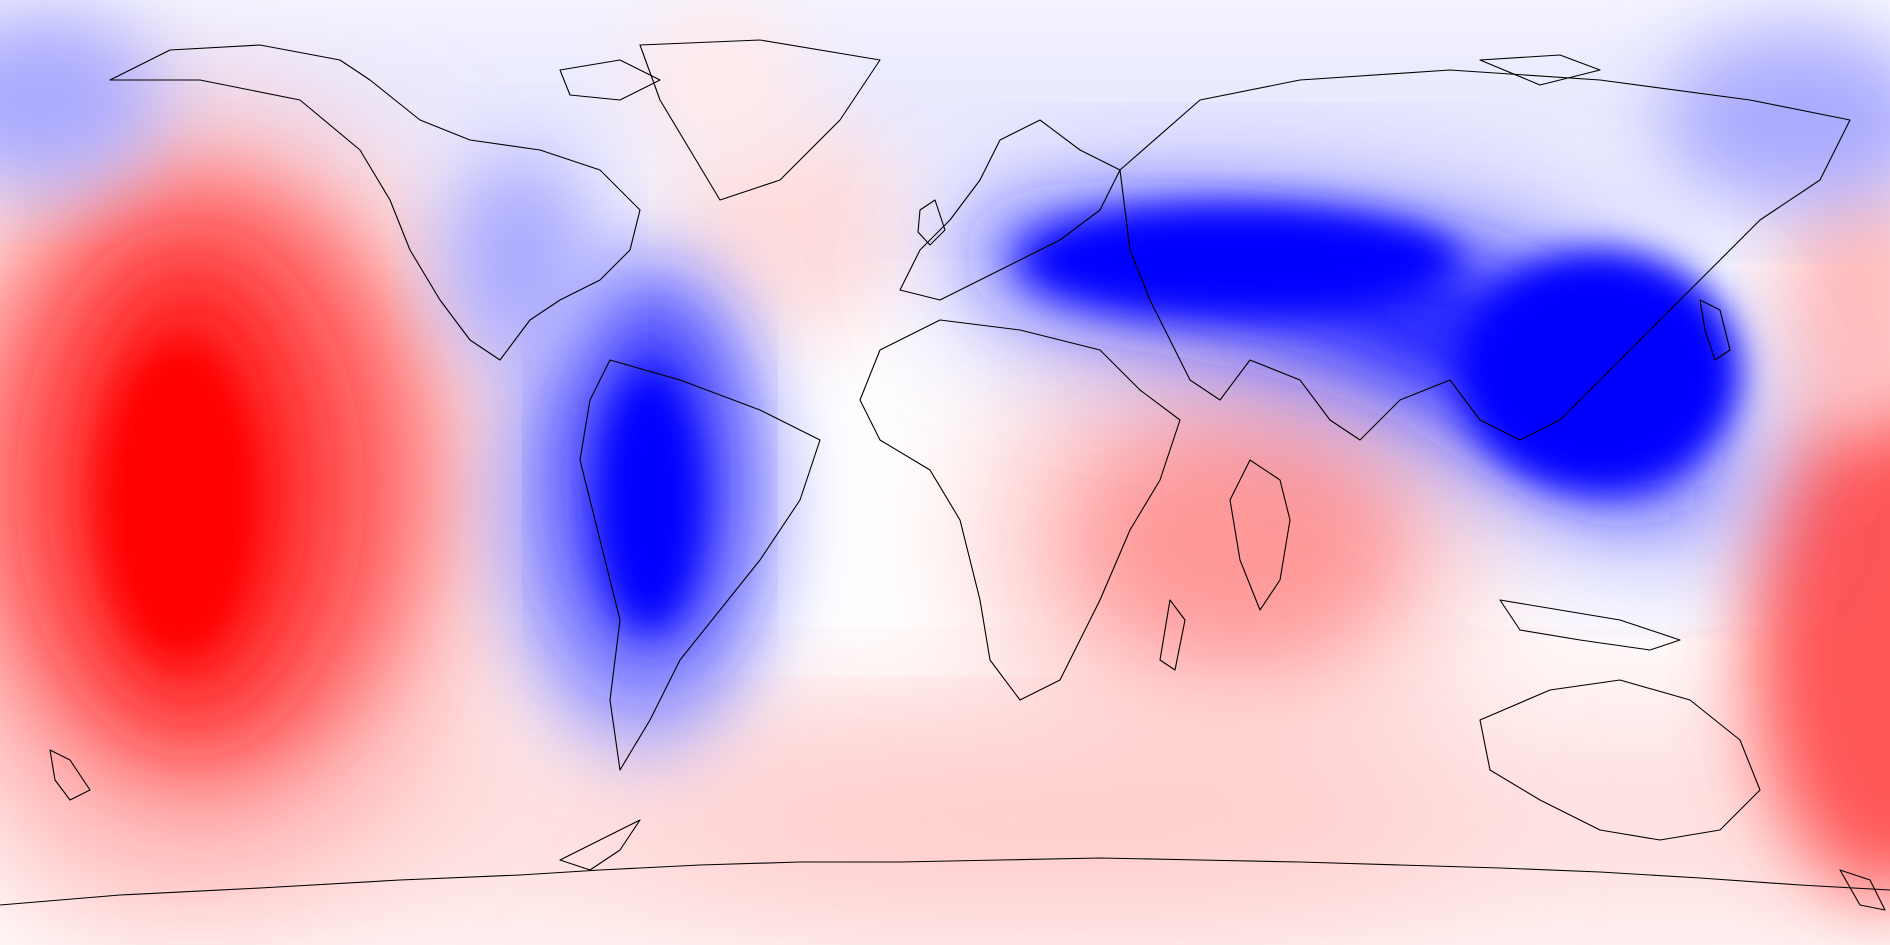 Image resolution: width=1890 pixels, height=945 pixels. Describe the element at coordinates (760, 120) in the screenshot. I see `coastline-greenland` at that location.